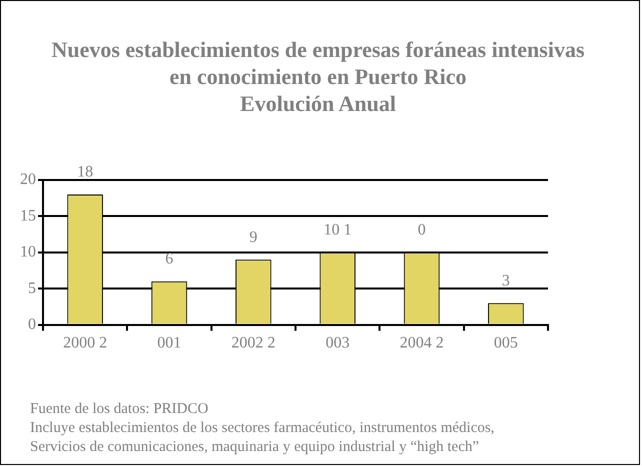  Describe the element at coordinates (85, 343) in the screenshot. I see `x-tick-label: 2000 2` at that location.